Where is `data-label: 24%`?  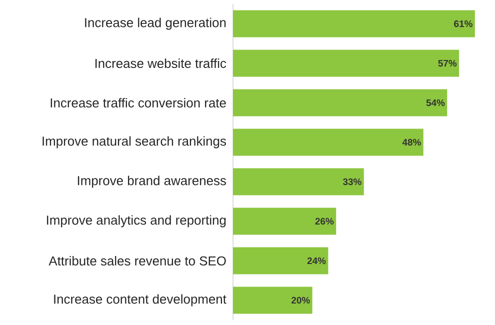
data-label: 24% is located at coordinates (316, 260).